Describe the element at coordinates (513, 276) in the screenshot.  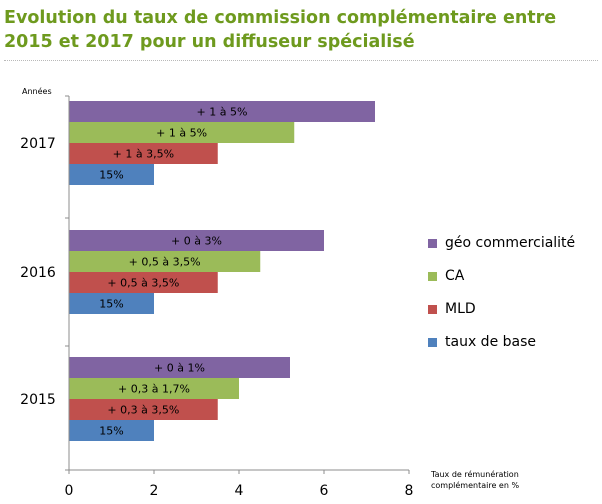
I see `legend-item-1: CA` at that location.